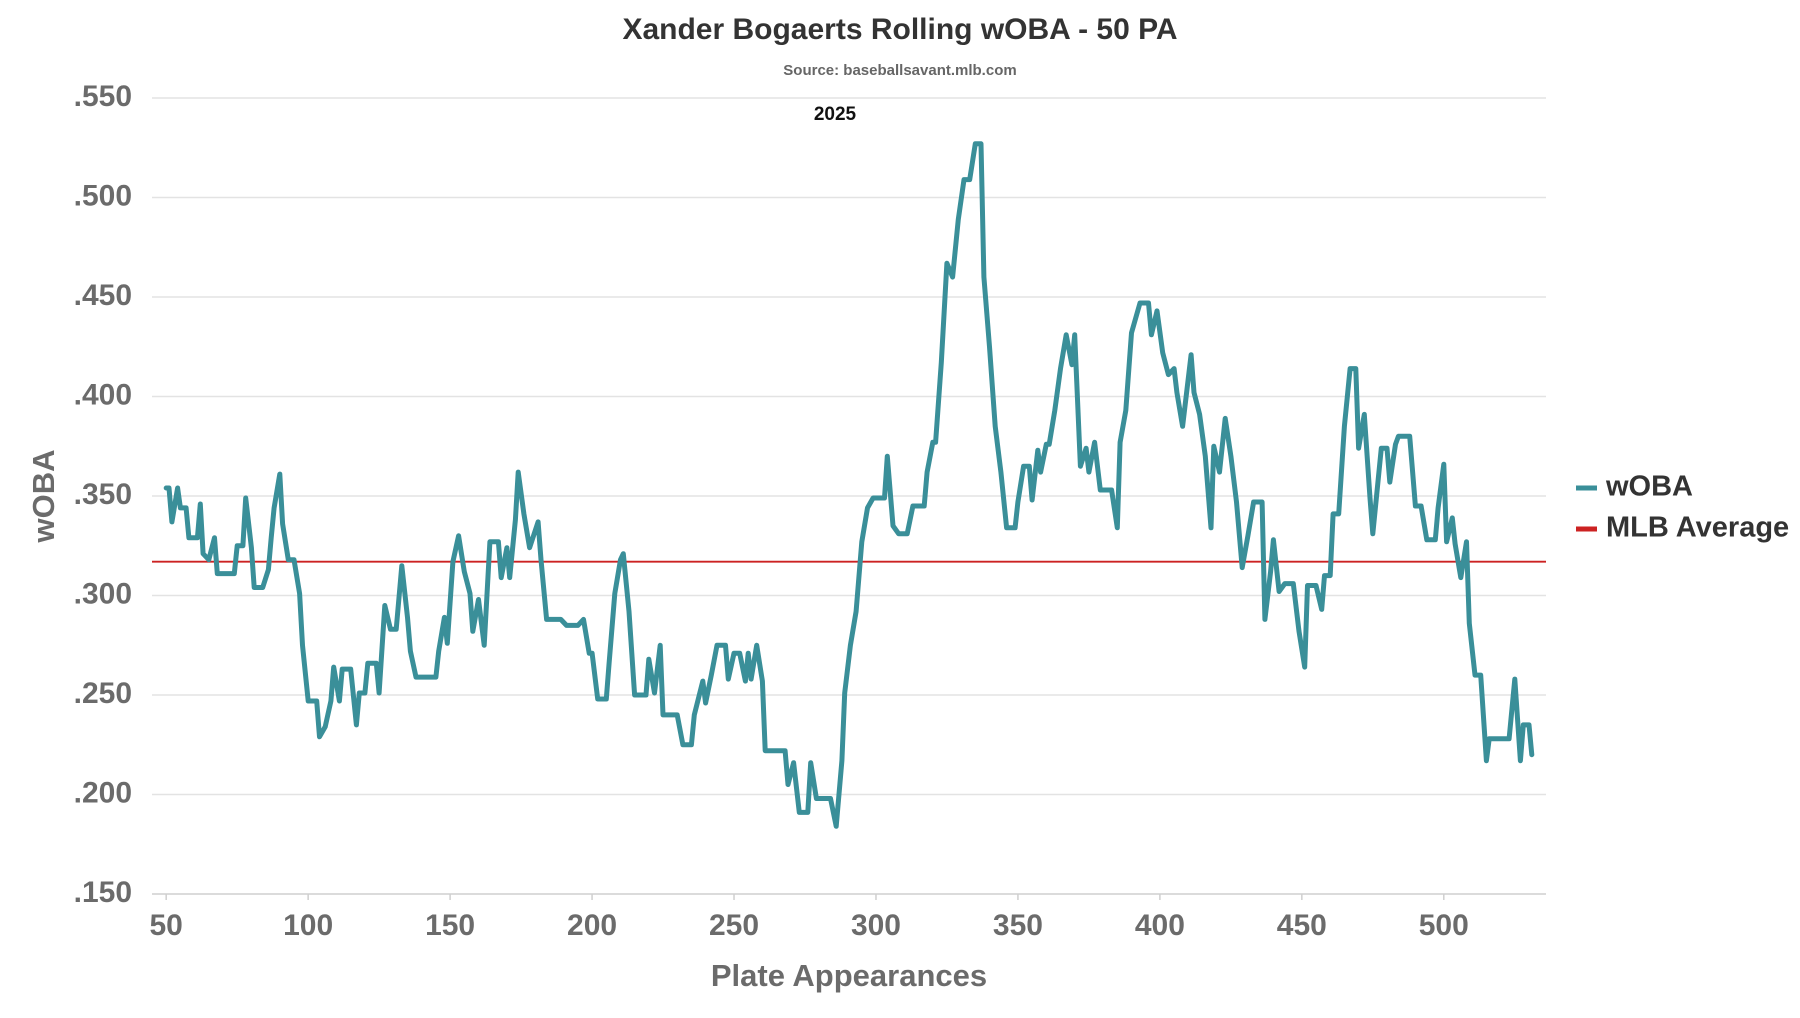  Describe the element at coordinates (849, 975) in the screenshot. I see `x-axis-label: Plate Appearances` at that location.